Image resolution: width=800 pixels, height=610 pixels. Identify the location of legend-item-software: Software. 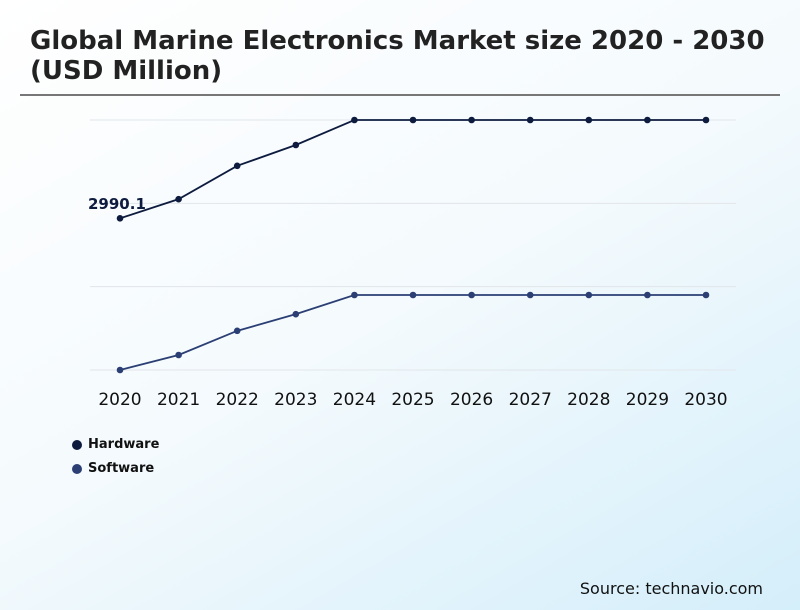
(113, 468).